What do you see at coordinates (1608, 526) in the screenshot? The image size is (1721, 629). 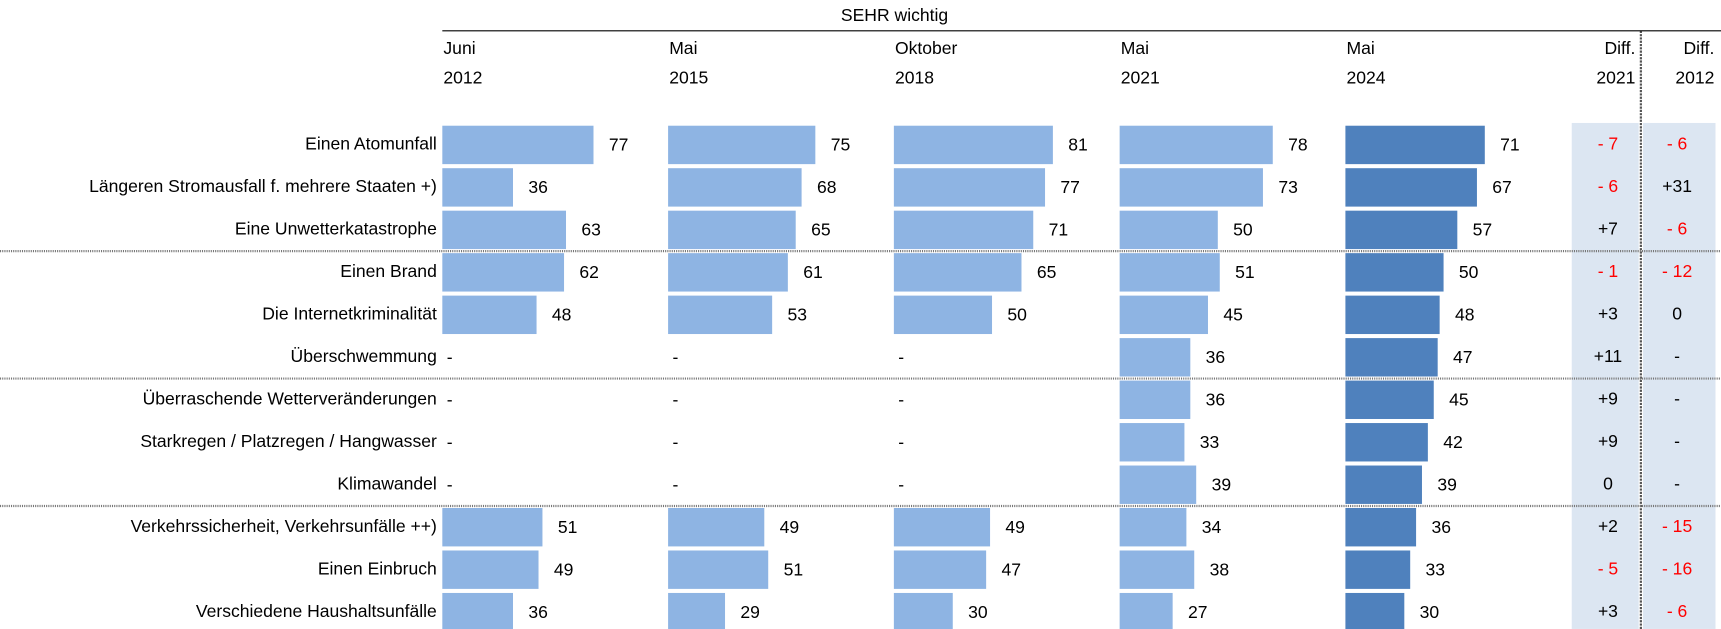 I see `diff-value: +2` at bounding box center [1608, 526].